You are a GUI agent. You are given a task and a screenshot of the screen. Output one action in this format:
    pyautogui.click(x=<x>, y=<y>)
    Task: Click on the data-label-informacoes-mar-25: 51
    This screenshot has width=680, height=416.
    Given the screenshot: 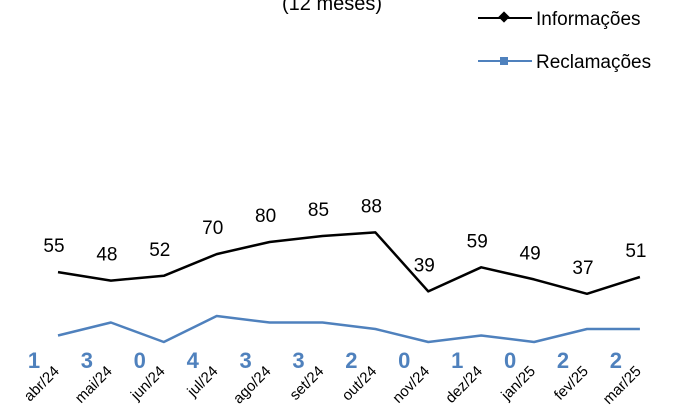 What is the action you would take?
    pyautogui.click(x=635, y=251)
    